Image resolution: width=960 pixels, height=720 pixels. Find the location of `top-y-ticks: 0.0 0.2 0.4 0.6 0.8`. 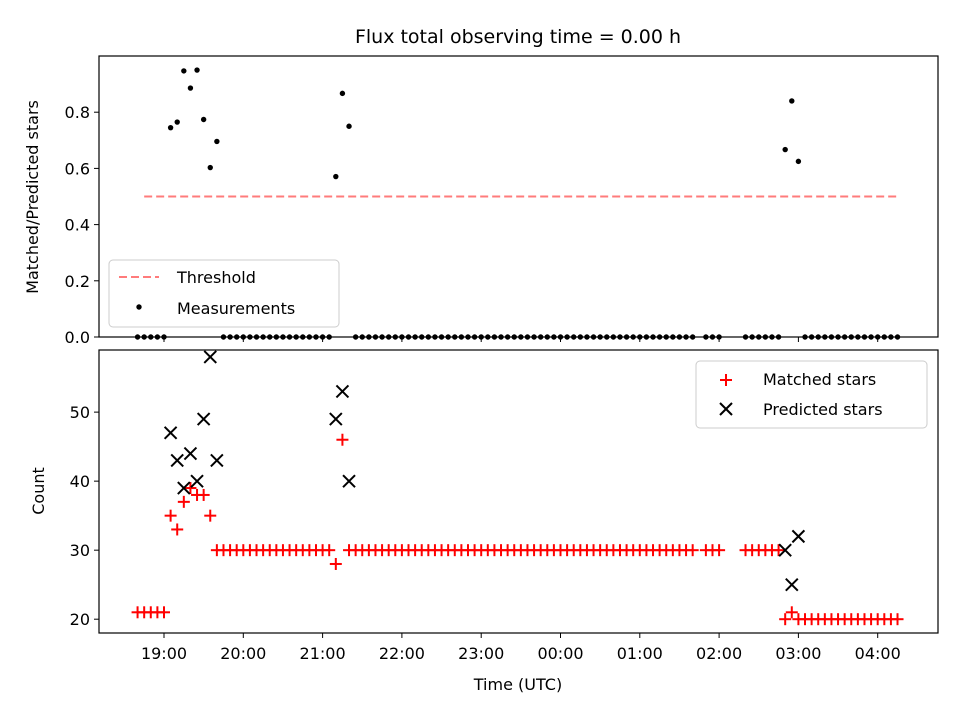

top-y-ticks: 0.0 0.2 0.4 0.6 0.8 is located at coordinates (82, 225).